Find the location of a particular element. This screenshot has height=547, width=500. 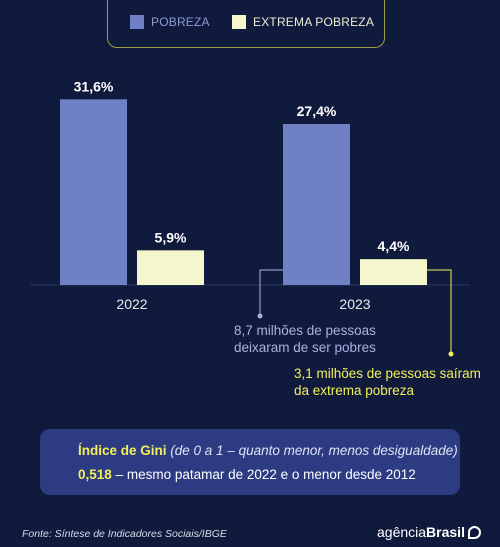

annotation-pobres-line-1: 8,7 milhões de pessoas is located at coordinates (305, 330).